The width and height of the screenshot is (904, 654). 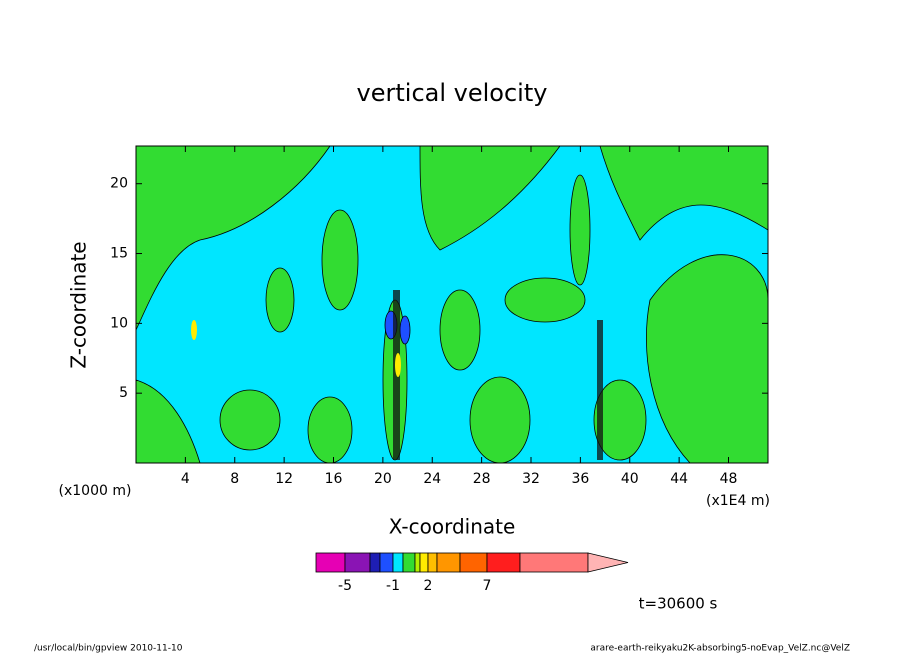 What do you see at coordinates (108, 649) in the screenshot?
I see `footer-left: /usr/local/bin/gpview 2010-11-10` at bounding box center [108, 649].